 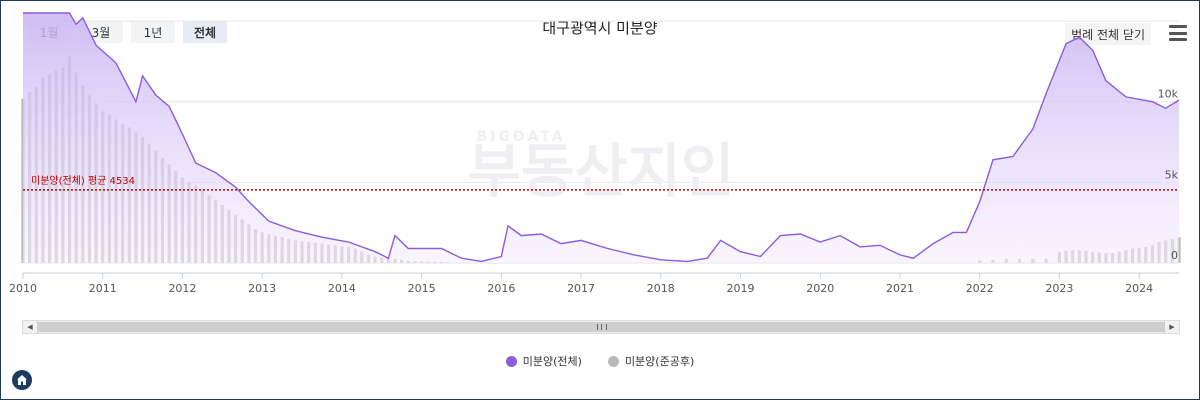 What do you see at coordinates (613, 361) in the screenshot?
I see `legend-dot-completed-icon` at bounding box center [613, 361].